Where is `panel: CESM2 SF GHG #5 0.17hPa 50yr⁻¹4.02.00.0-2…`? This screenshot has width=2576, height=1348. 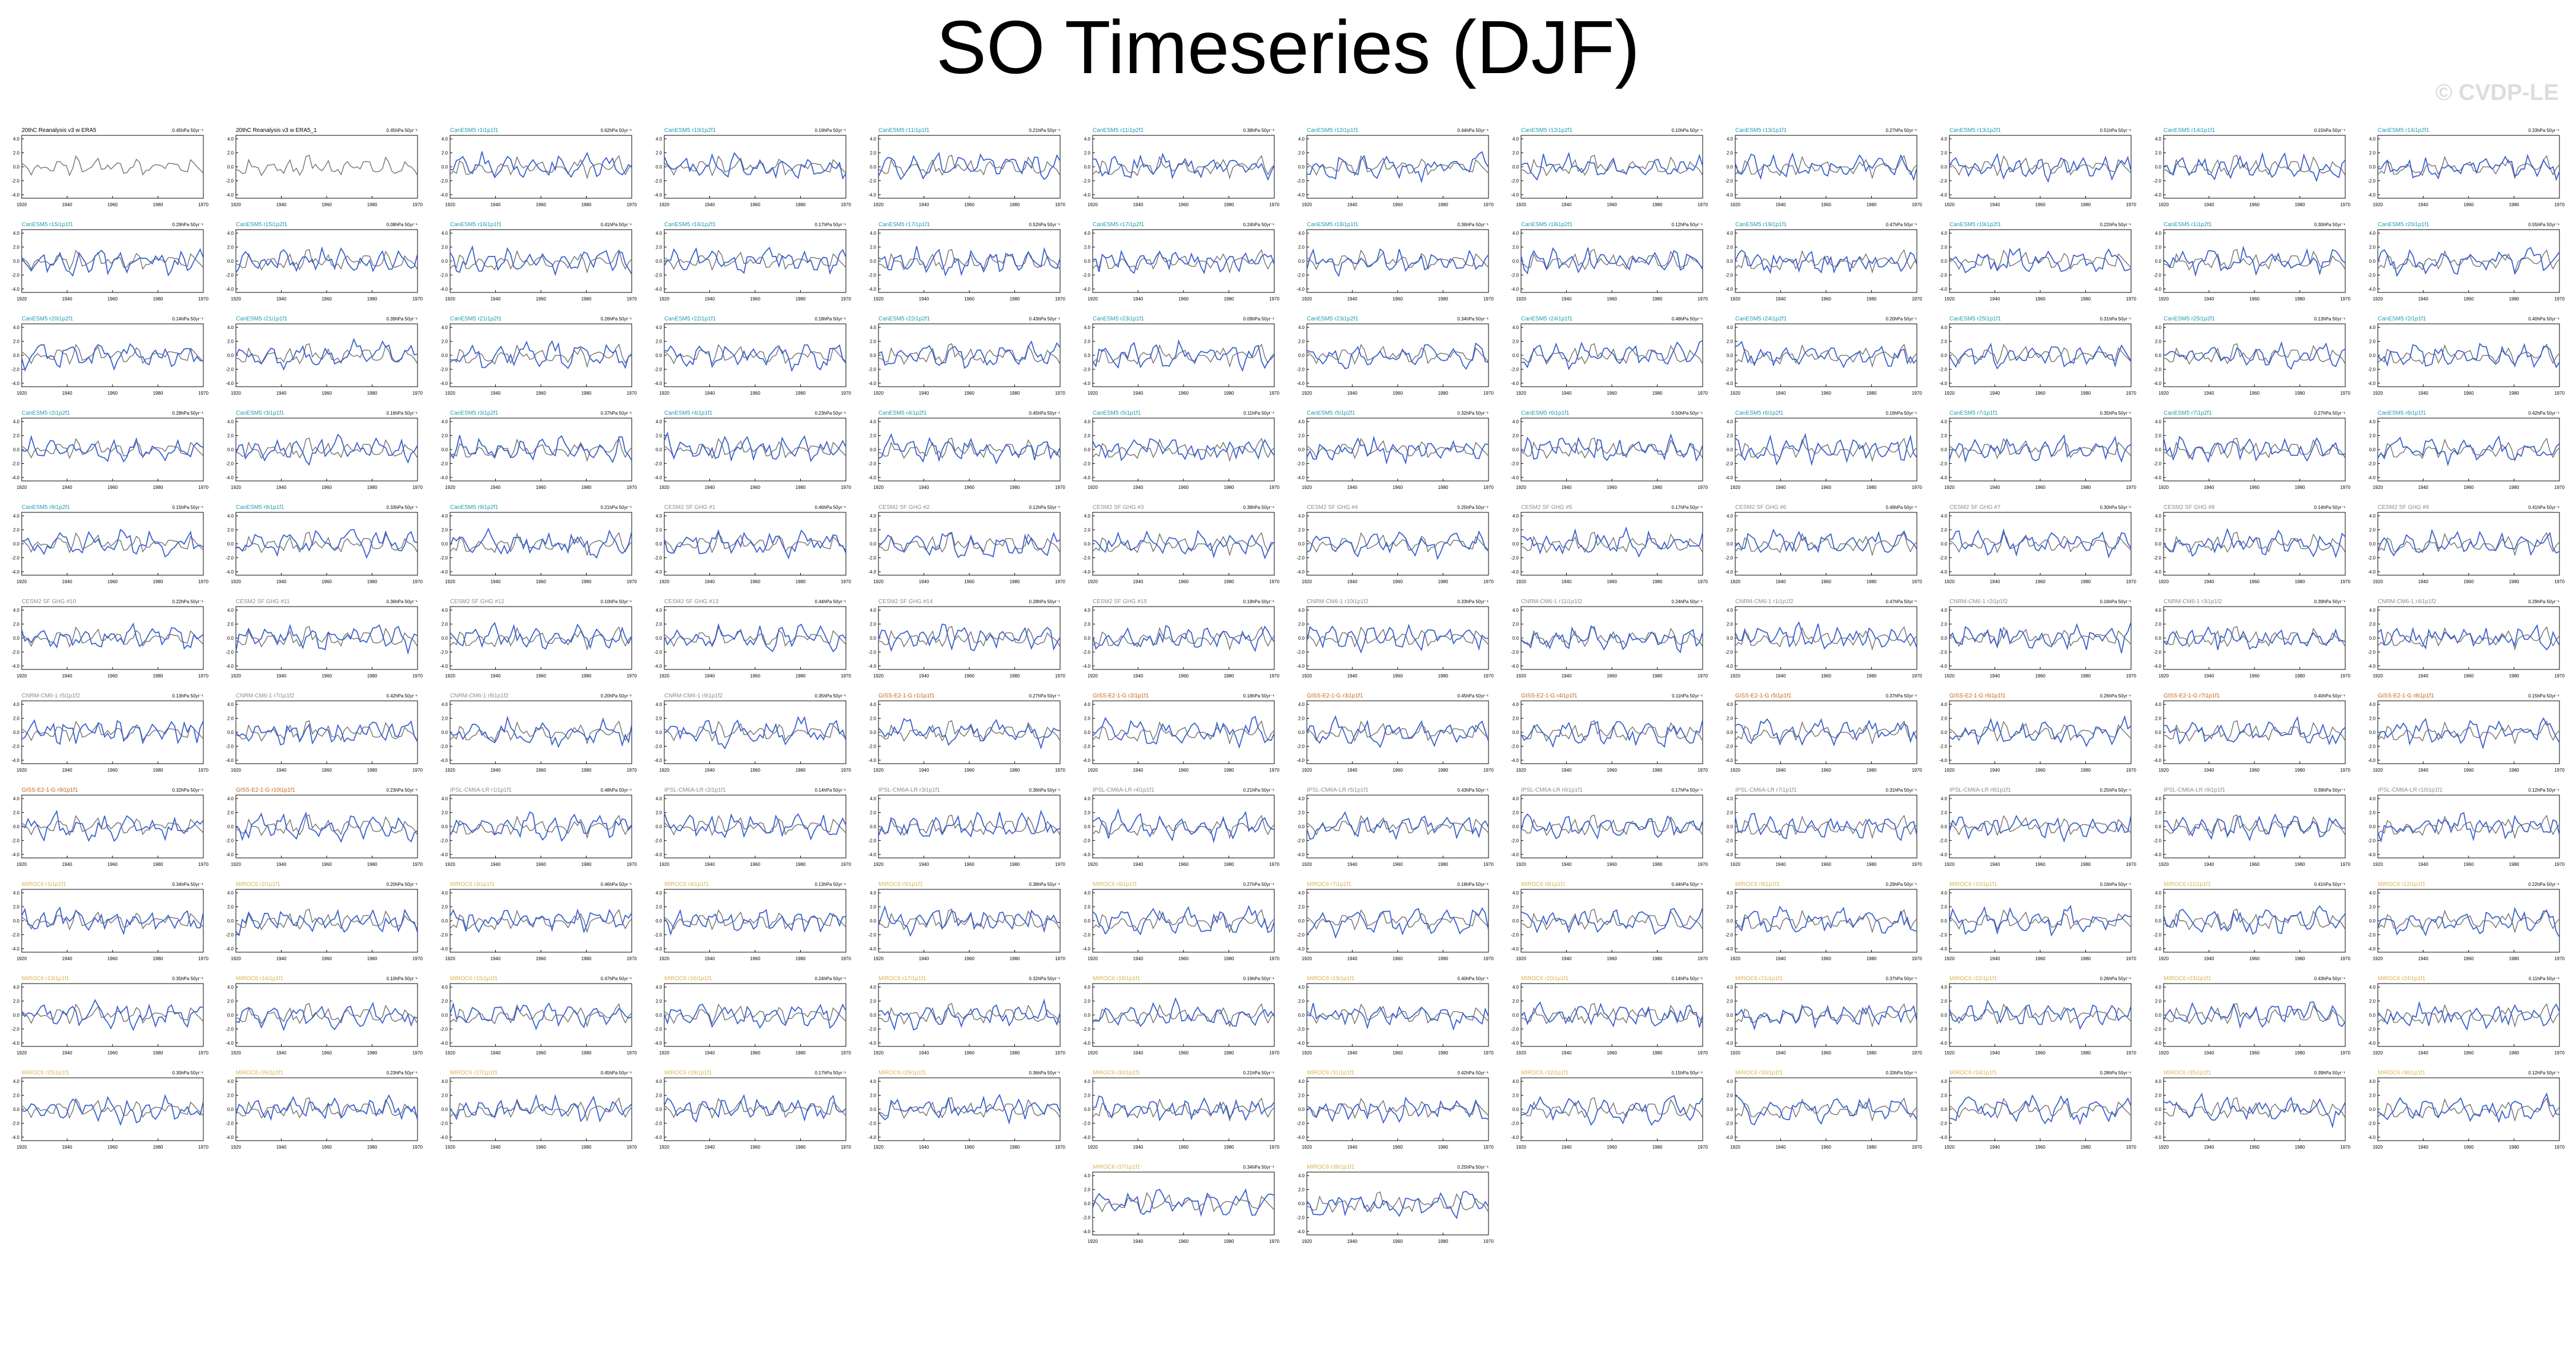 panel: CESM2 SF GHG #5 0.17hPa 50yr⁻¹4.02.00.0-2… is located at coordinates (1609, 544).